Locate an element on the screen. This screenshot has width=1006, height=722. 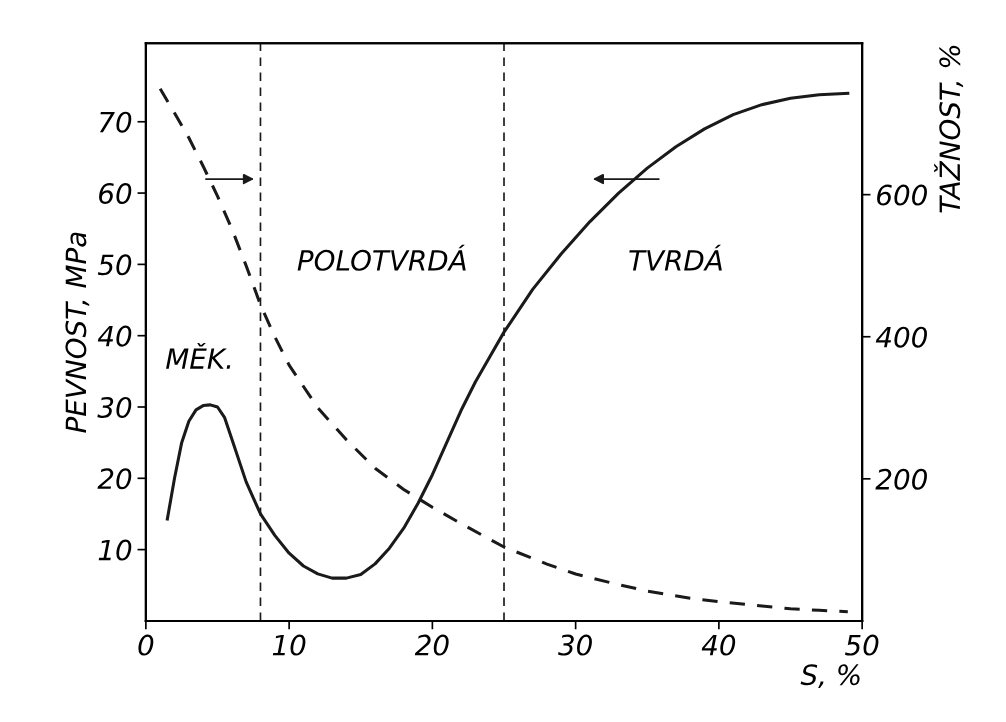
y-tick-label: 20 is located at coordinates (114, 479).